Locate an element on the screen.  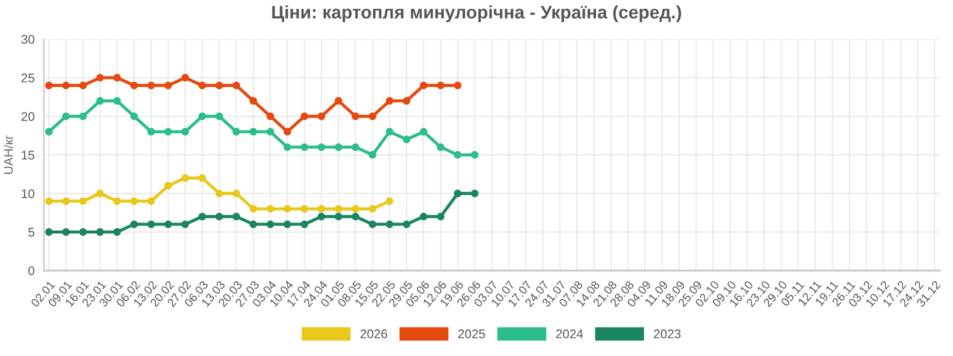
y-tick-label: 0 is located at coordinates (31, 271).